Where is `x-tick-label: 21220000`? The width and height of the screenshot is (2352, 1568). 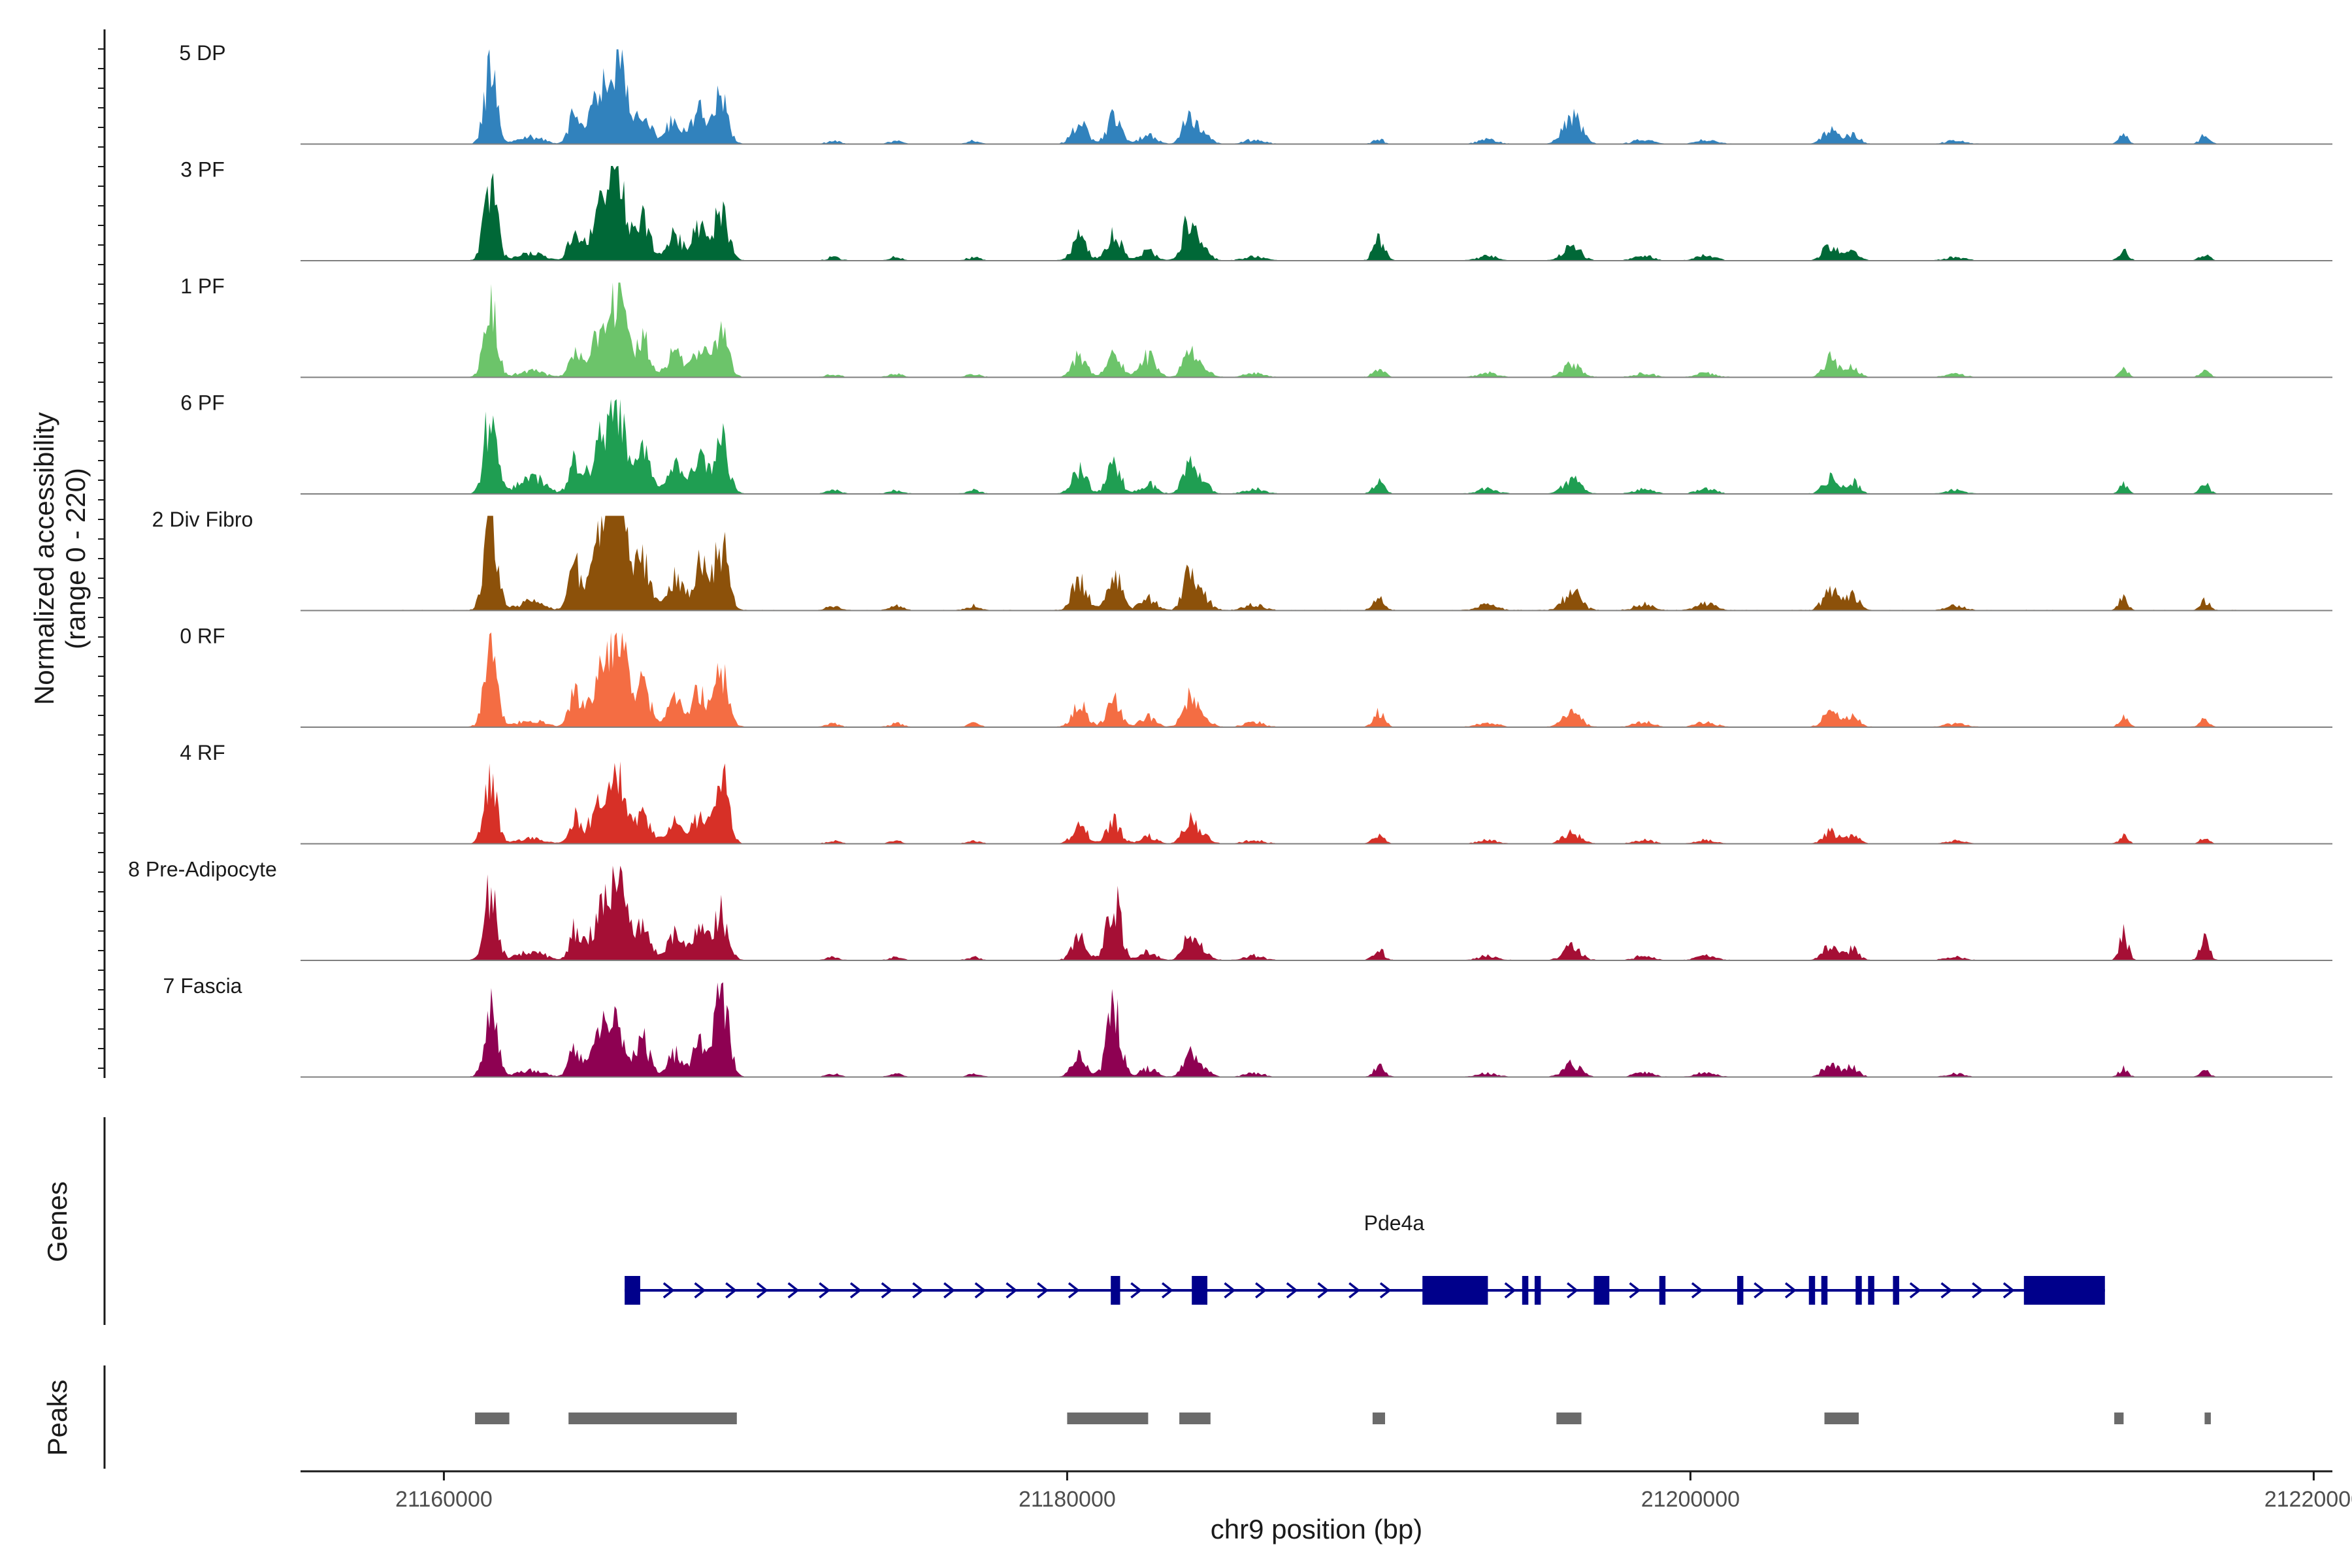
x-tick-label: 21220000 is located at coordinates (2308, 1499).